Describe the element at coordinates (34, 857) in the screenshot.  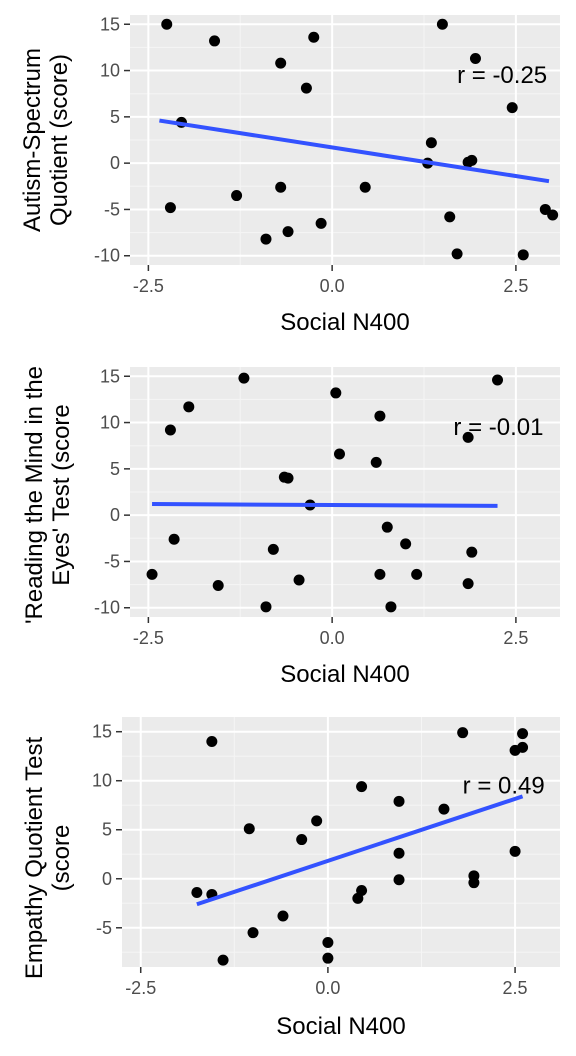
I see `y-axis-title-line: Empathy Quotient Test` at that location.